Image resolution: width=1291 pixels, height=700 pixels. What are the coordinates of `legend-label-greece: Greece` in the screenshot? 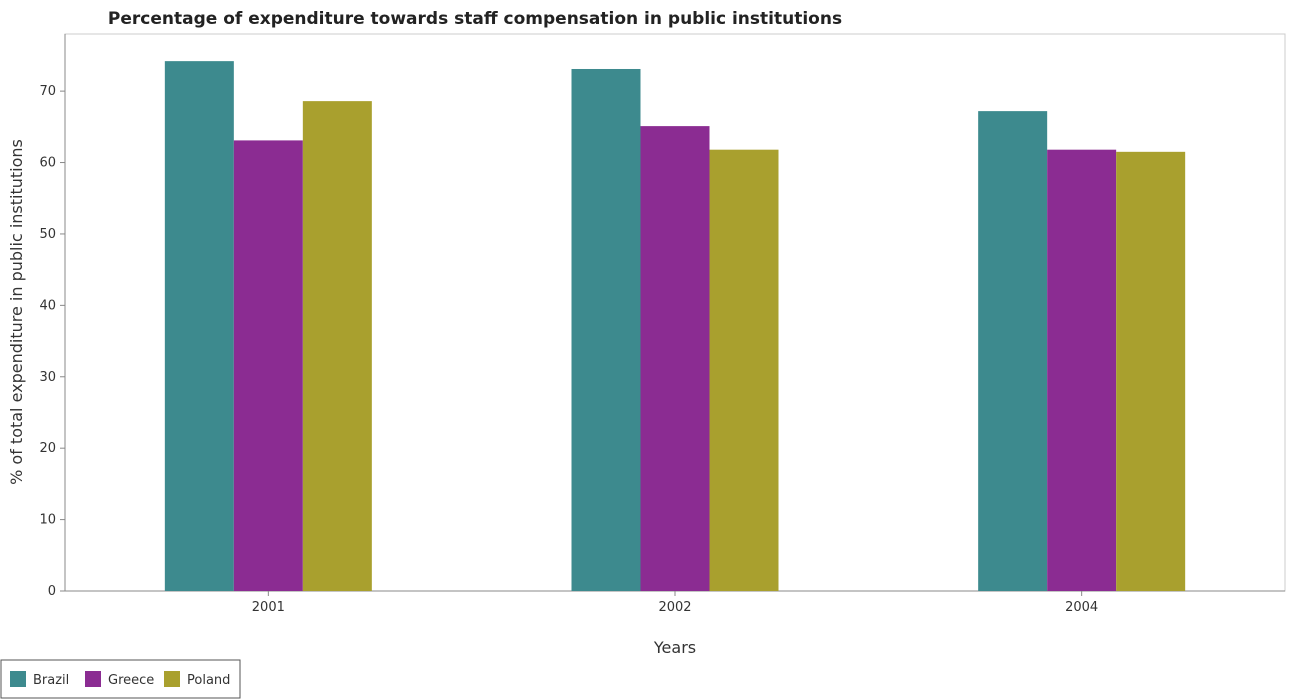 It's located at (131, 680).